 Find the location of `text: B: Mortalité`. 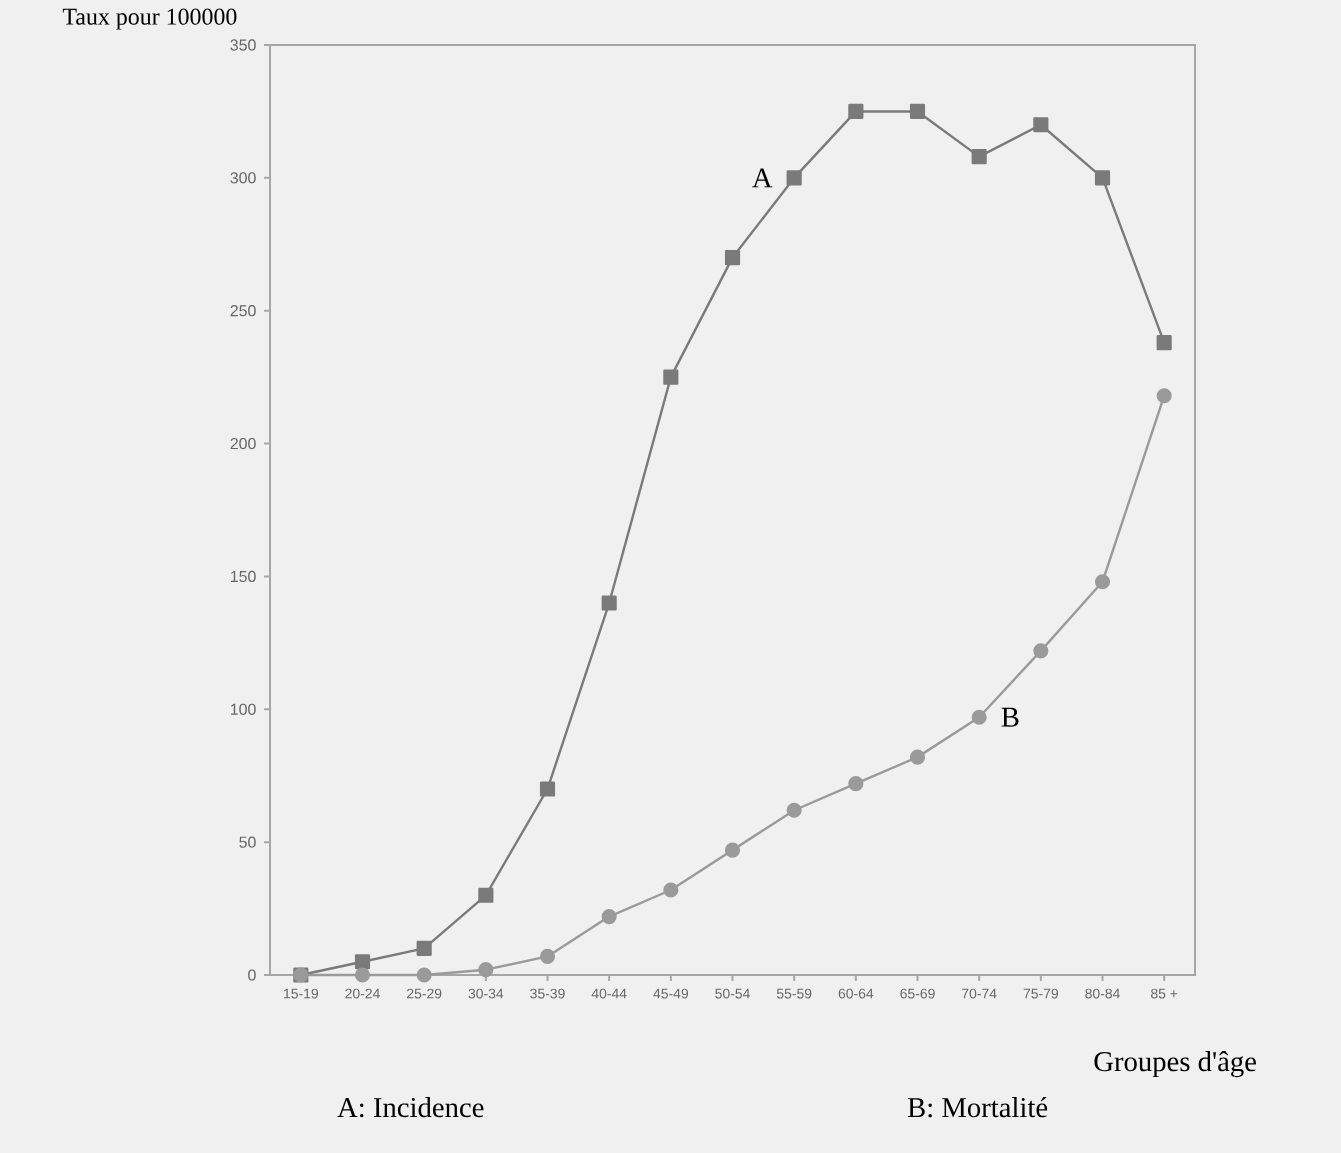

text: B: Mortalité is located at coordinates (977, 1107).